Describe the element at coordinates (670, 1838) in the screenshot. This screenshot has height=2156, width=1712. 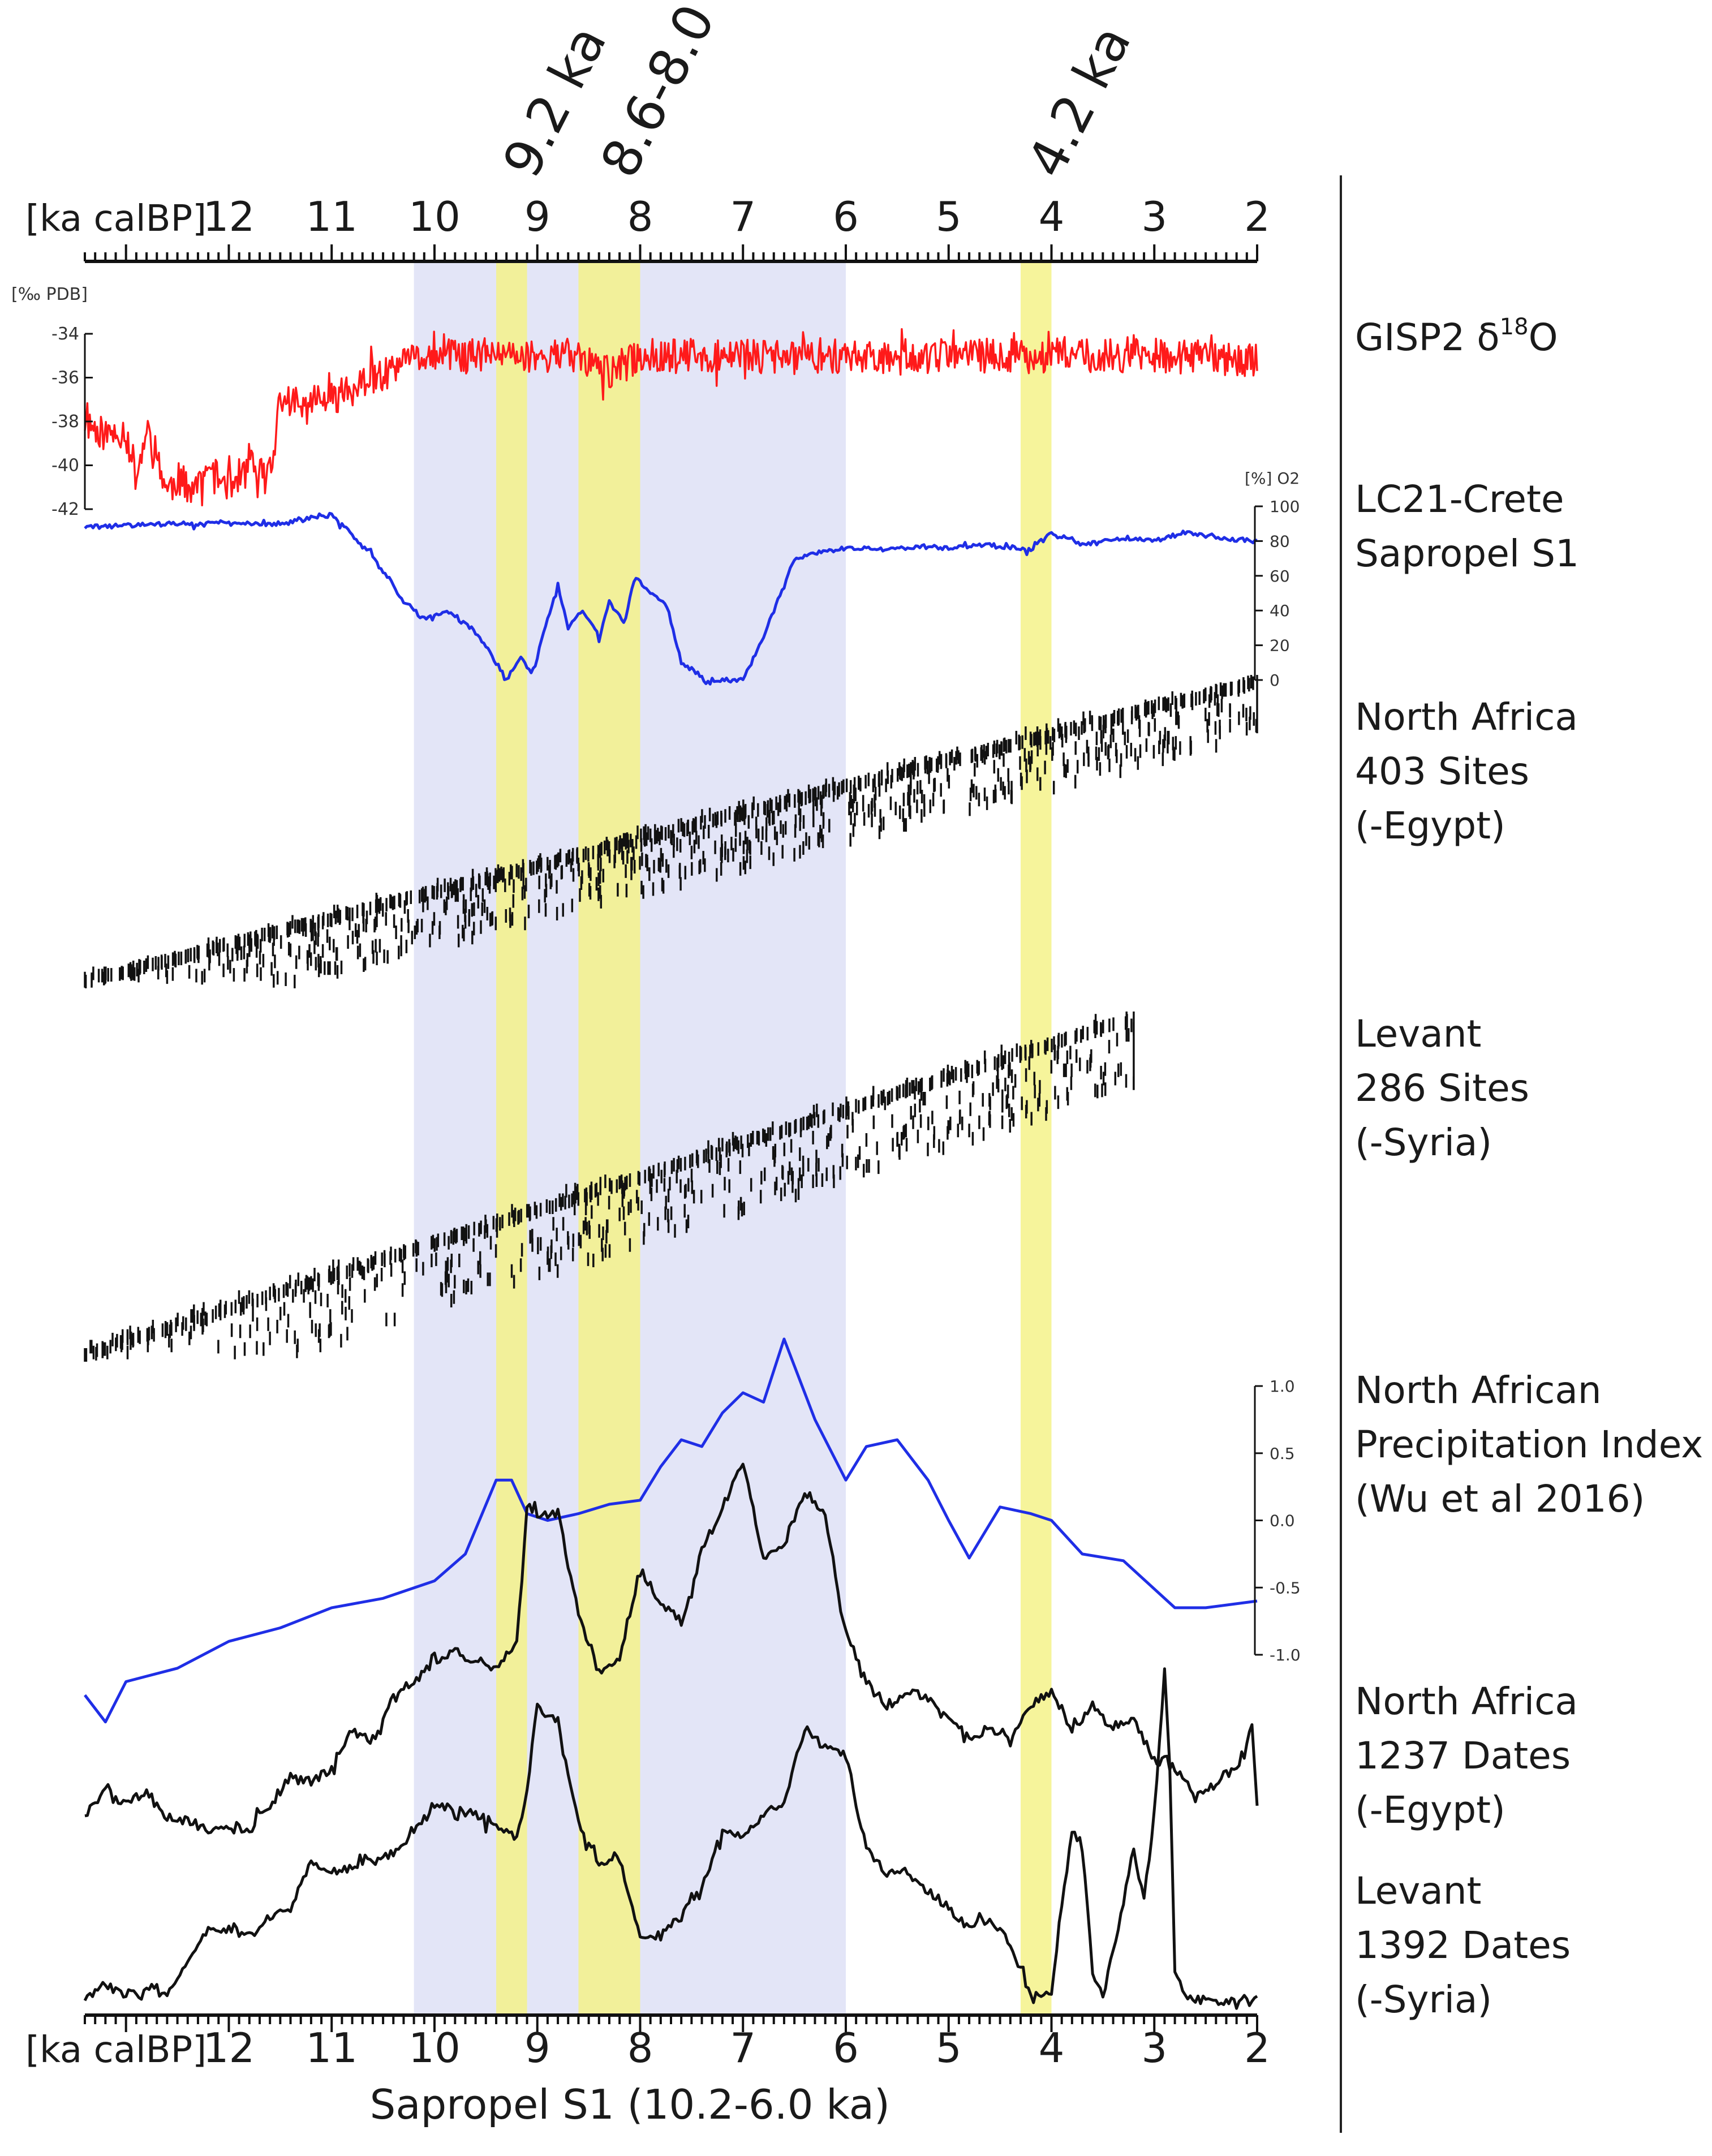
I see `levant-dates-line` at that location.